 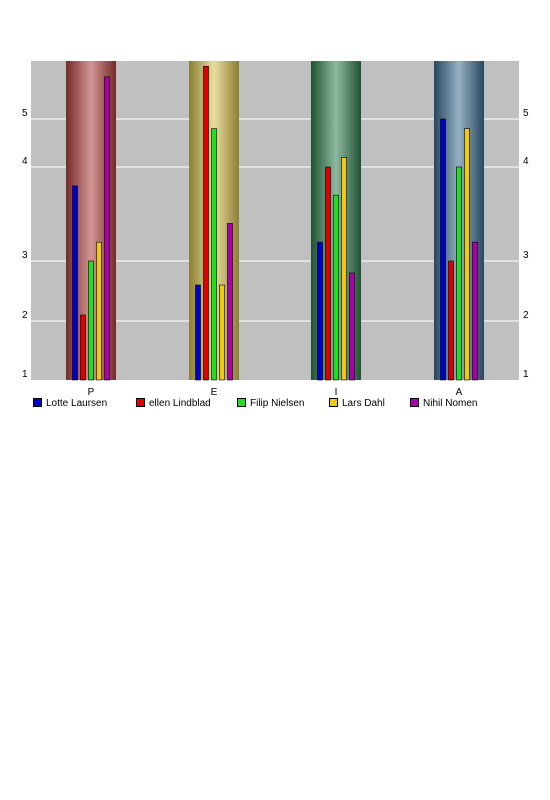 I want to click on legend-item: Lotte Laursen, so click(x=70, y=404).